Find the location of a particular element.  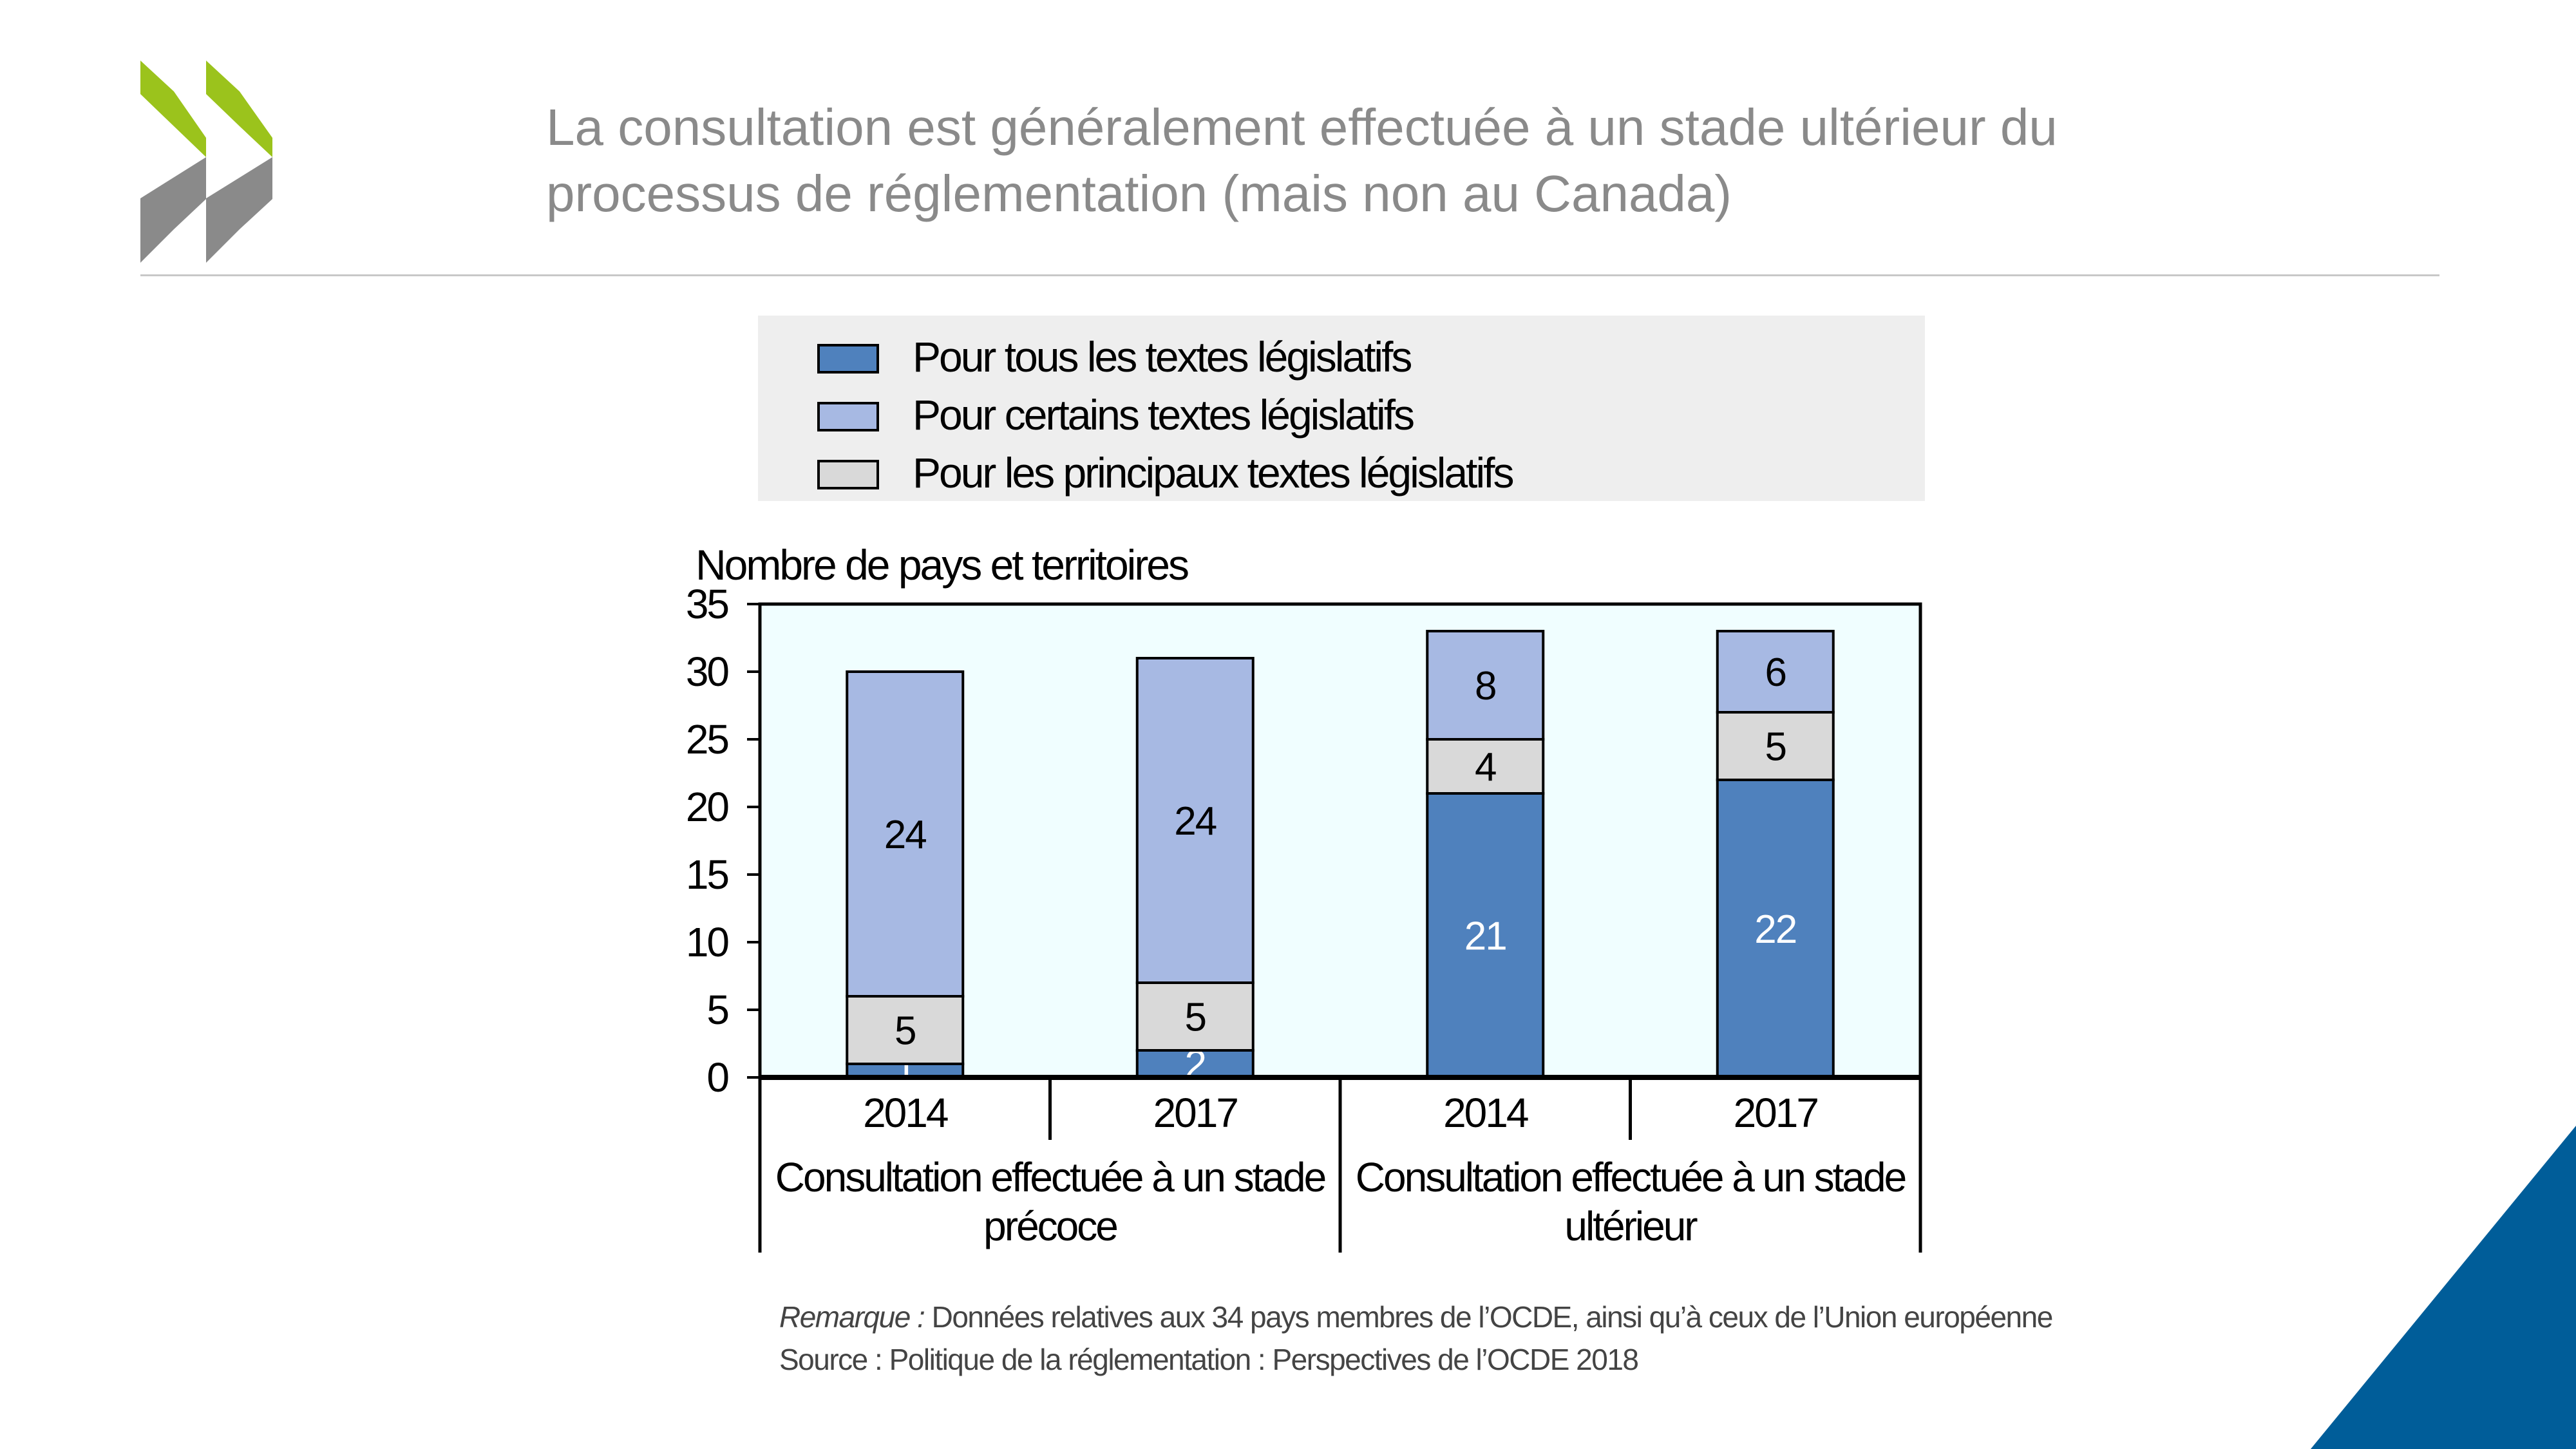

y-tick-label: 10 is located at coordinates (708, 942).